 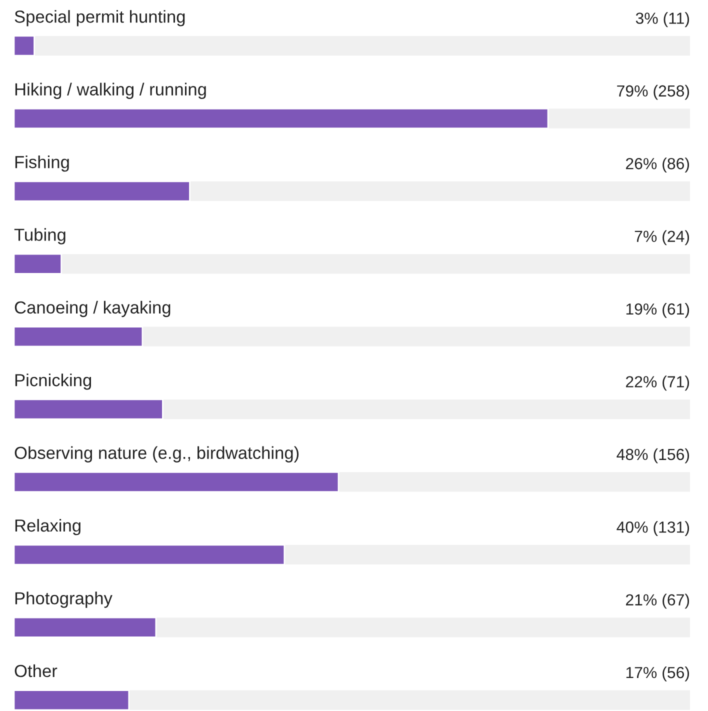 What do you see at coordinates (658, 601) in the screenshot?
I see `data-label: 21% (67)` at bounding box center [658, 601].